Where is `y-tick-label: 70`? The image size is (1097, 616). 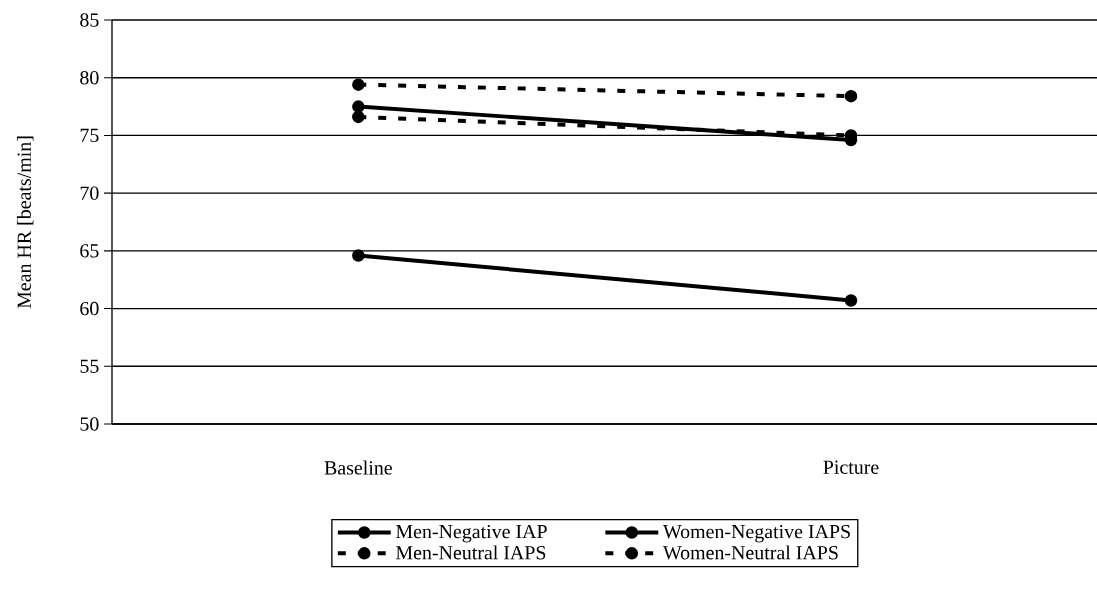
y-tick-label: 70 is located at coordinates (89, 193).